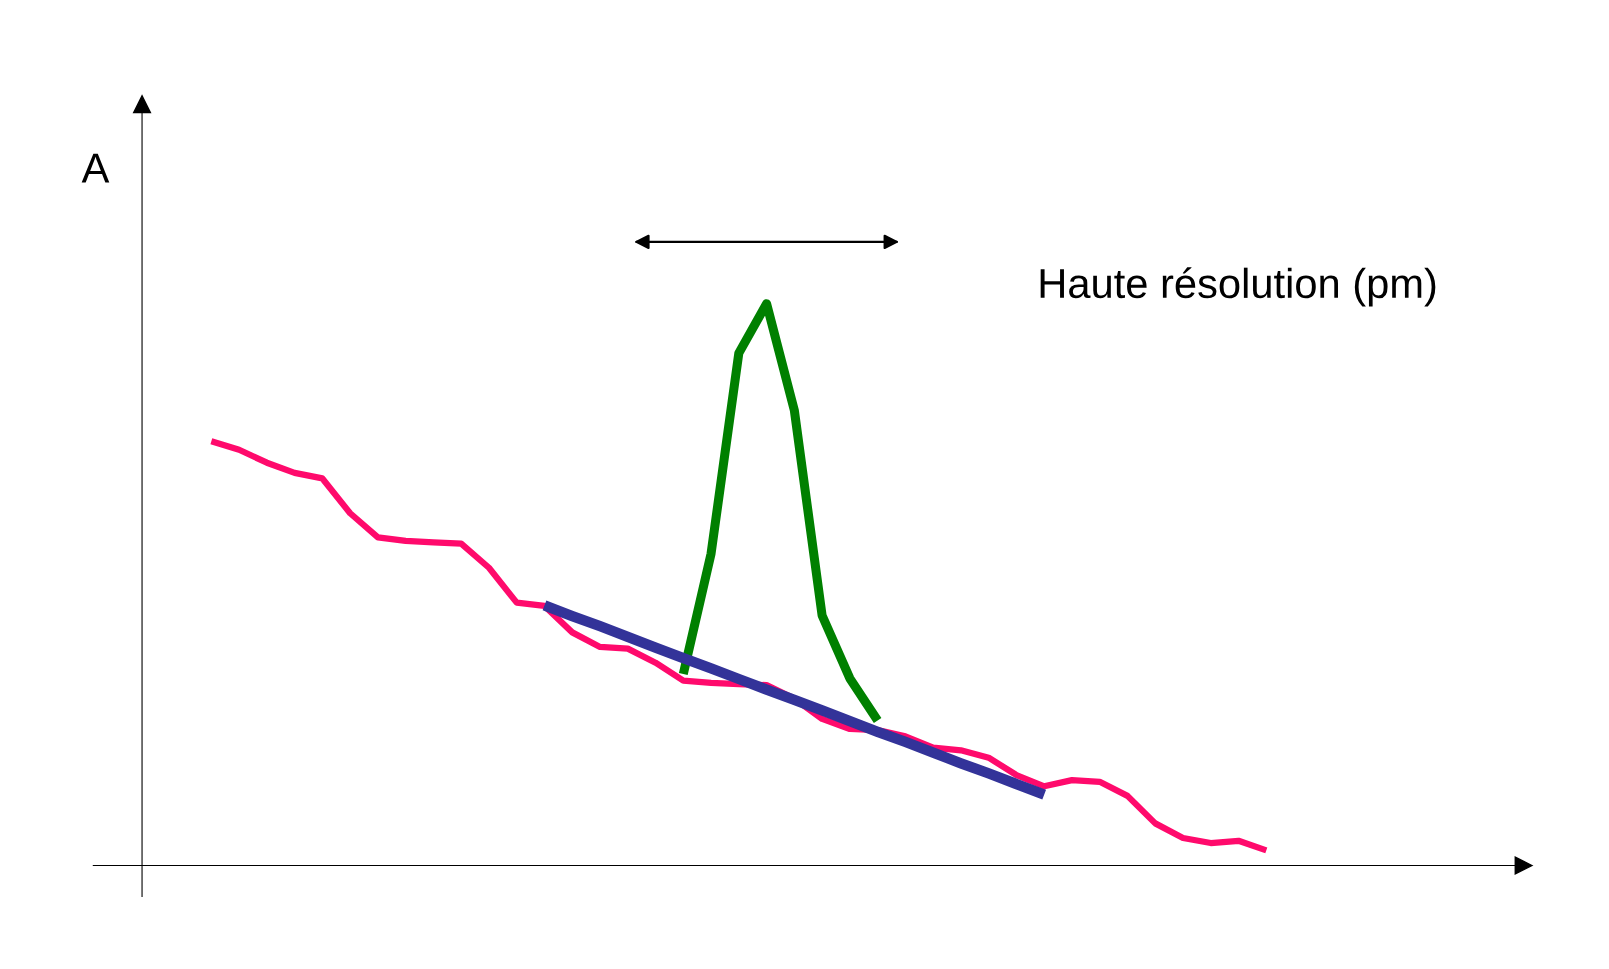 This screenshot has width=1609, height=969. What do you see at coordinates (95, 168) in the screenshot?
I see `y-axis-title: A` at bounding box center [95, 168].